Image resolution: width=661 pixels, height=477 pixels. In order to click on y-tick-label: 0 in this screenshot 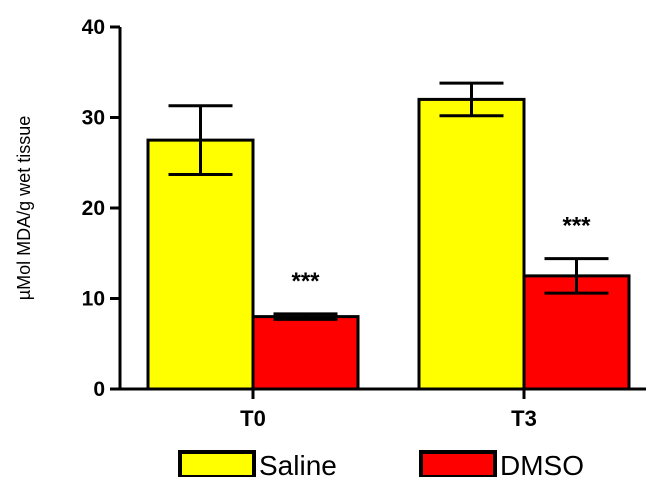, I will do `click(99, 389)`.